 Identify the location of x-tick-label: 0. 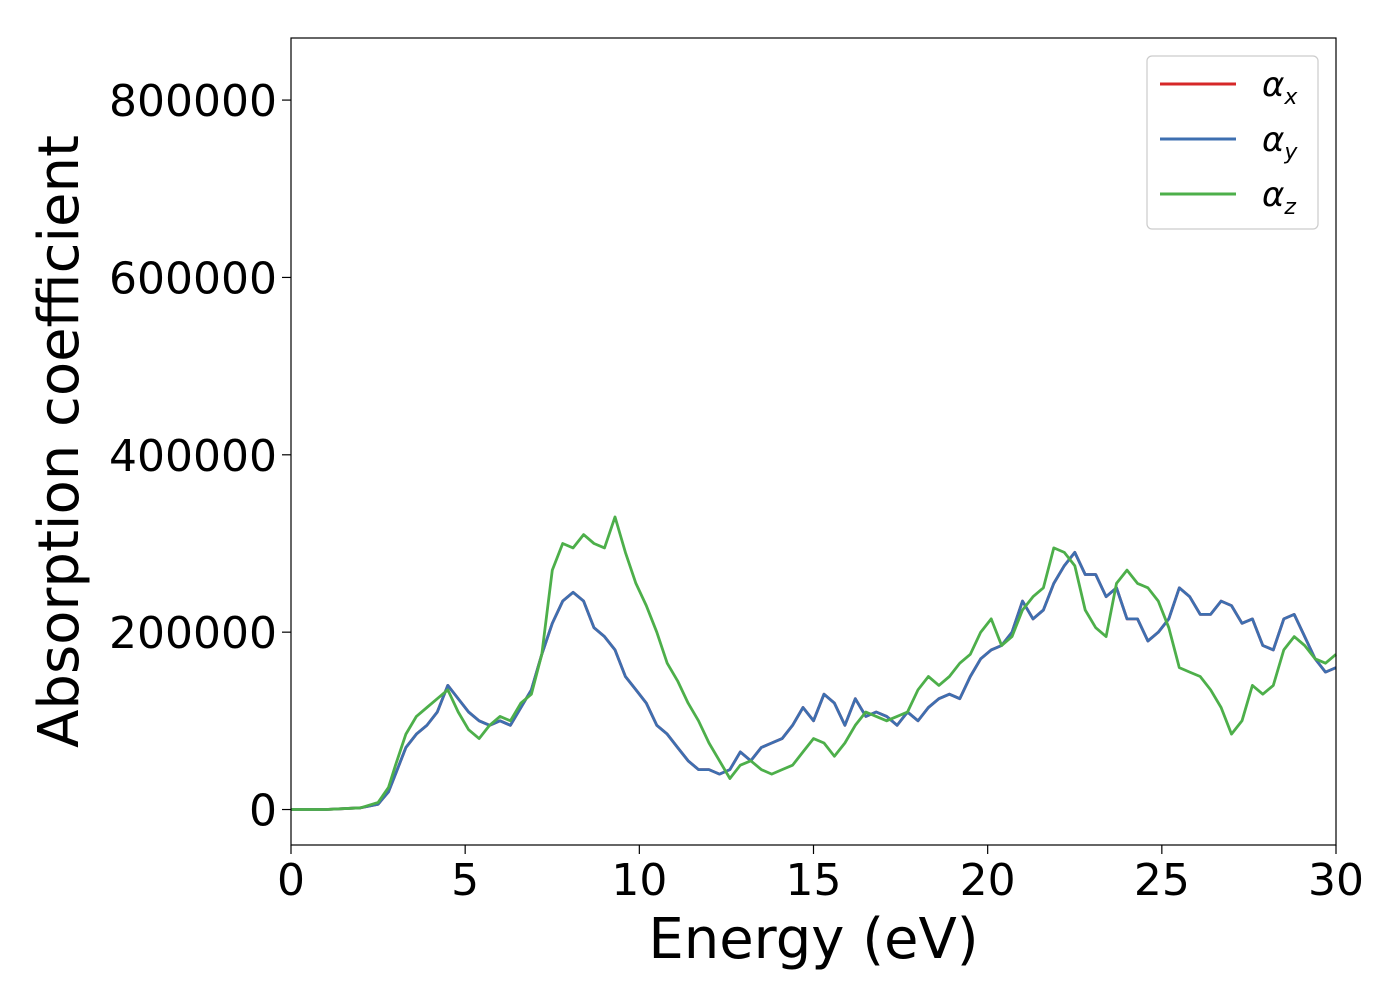
(291, 880).